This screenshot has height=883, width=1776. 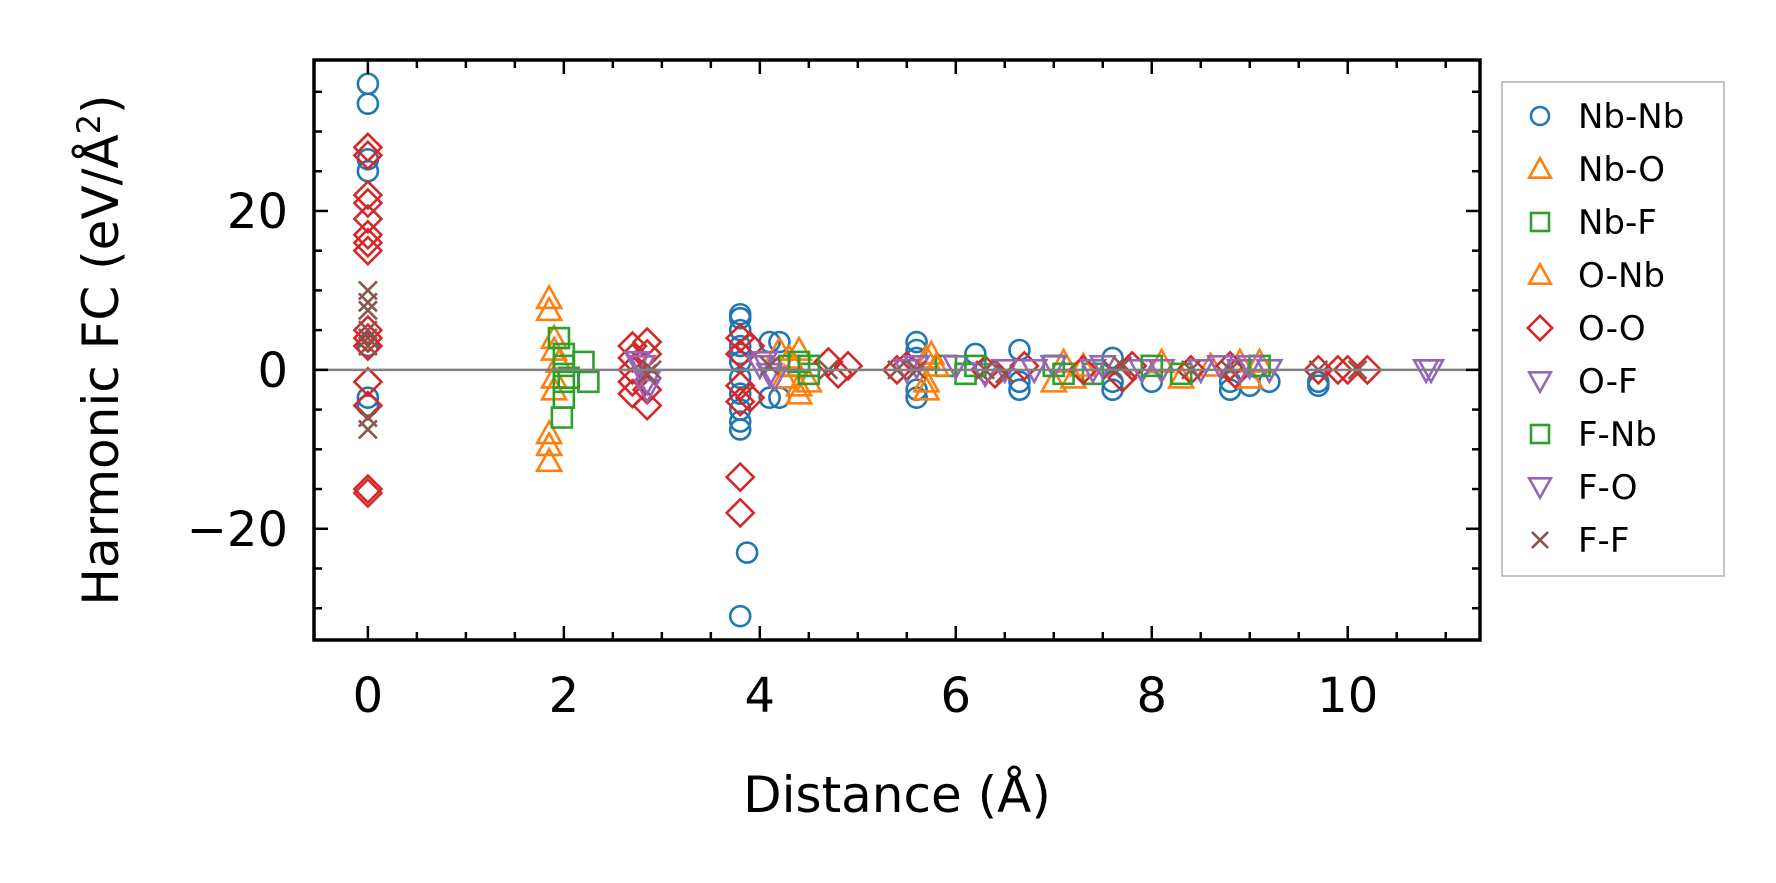 What do you see at coordinates (237, 530) in the screenshot?
I see `y-tick-label: −20` at bounding box center [237, 530].